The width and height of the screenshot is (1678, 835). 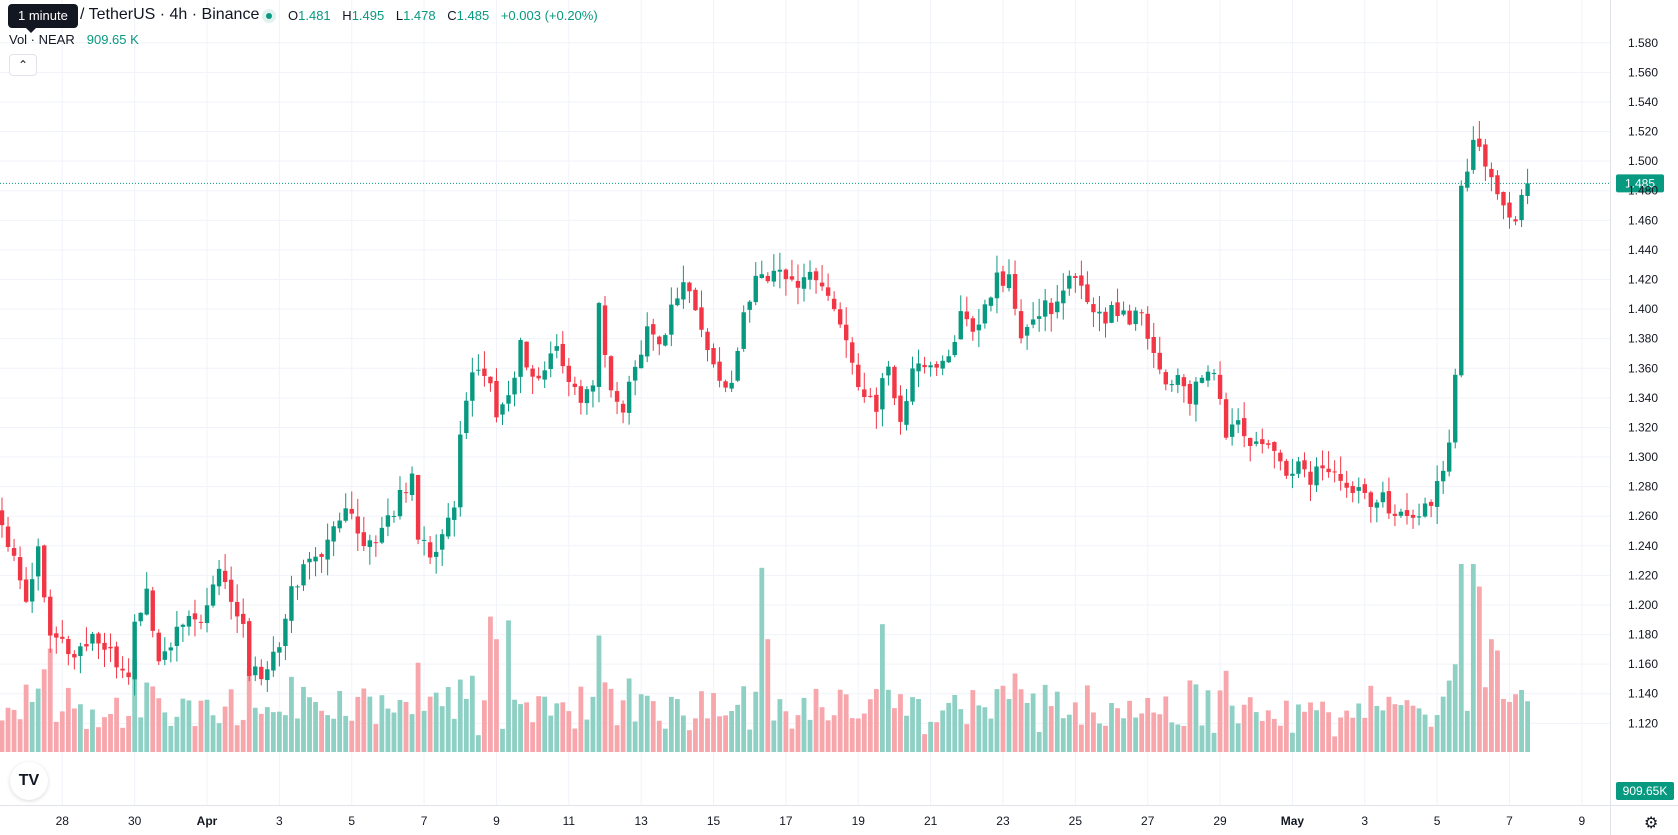 I want to click on collapse-legend-button: ⌃, so click(x=23, y=65).